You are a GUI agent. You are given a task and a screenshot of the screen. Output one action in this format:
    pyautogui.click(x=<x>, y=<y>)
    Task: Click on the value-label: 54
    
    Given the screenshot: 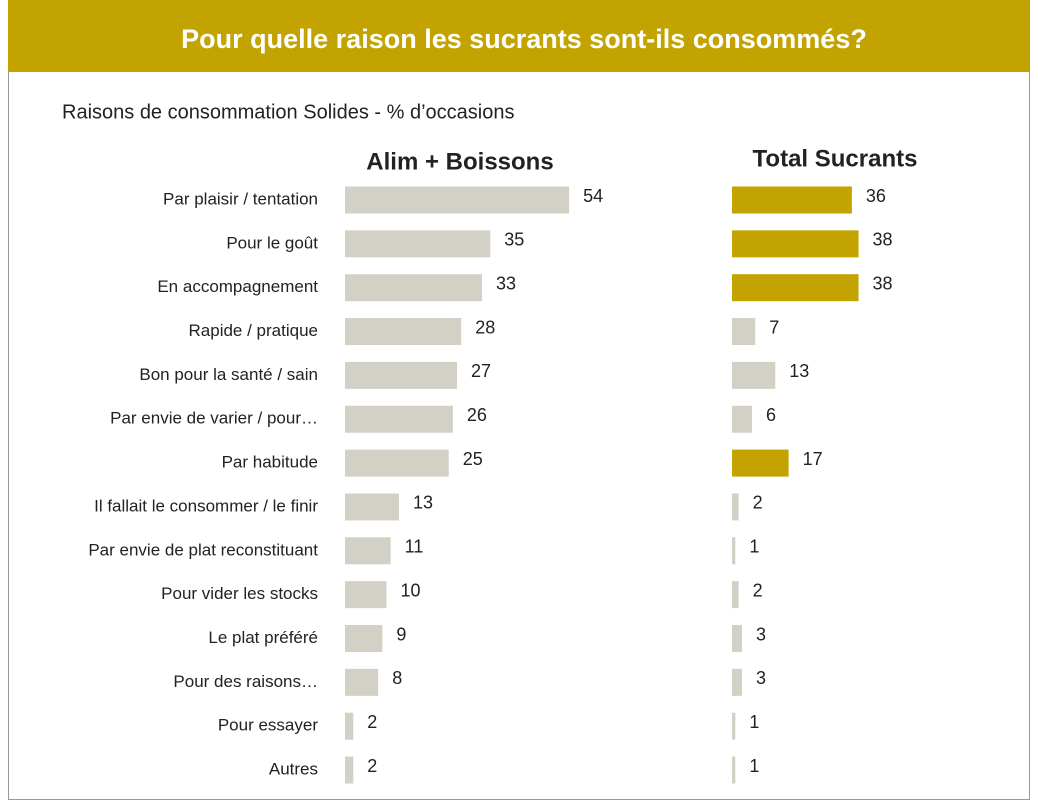 What is the action you would take?
    pyautogui.click(x=593, y=196)
    